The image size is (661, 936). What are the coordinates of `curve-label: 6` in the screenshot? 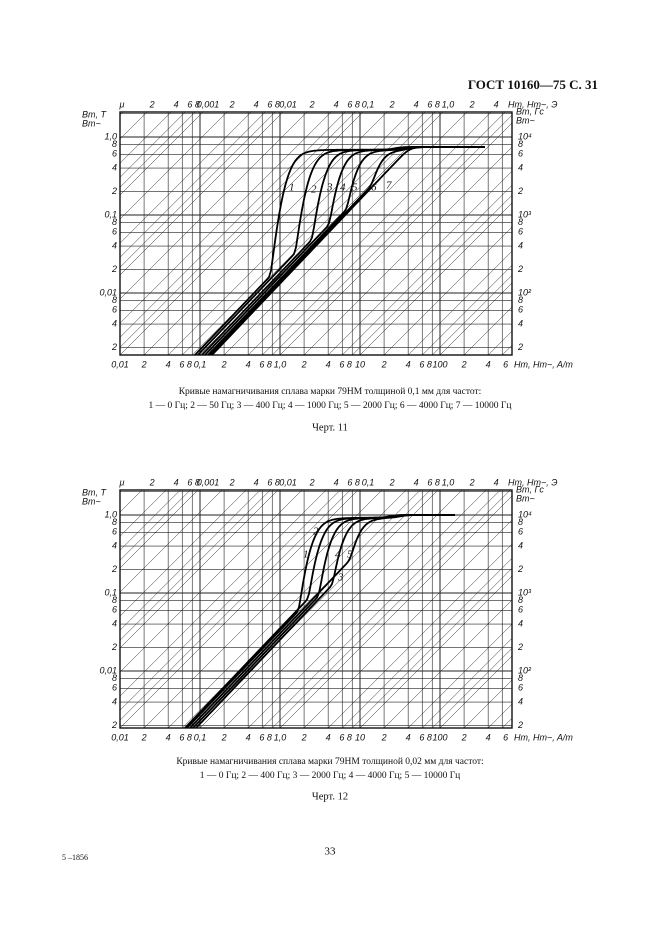 It's located at (374, 188).